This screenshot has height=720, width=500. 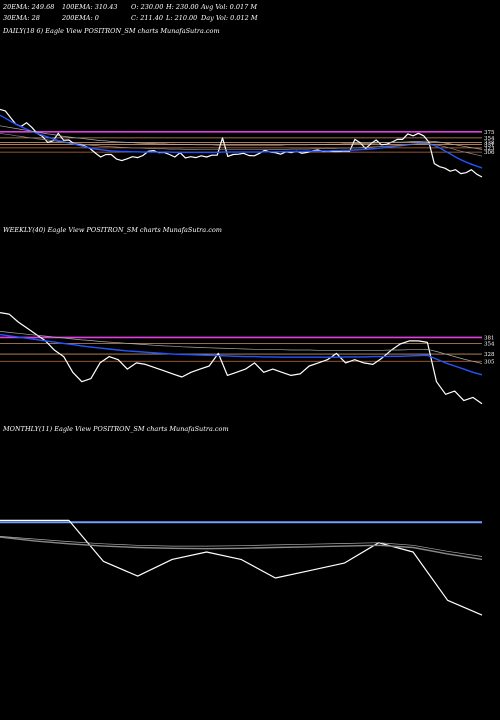 What do you see at coordinates (489, 139) in the screenshot?
I see `daily-level-label-1: 354` at bounding box center [489, 139].